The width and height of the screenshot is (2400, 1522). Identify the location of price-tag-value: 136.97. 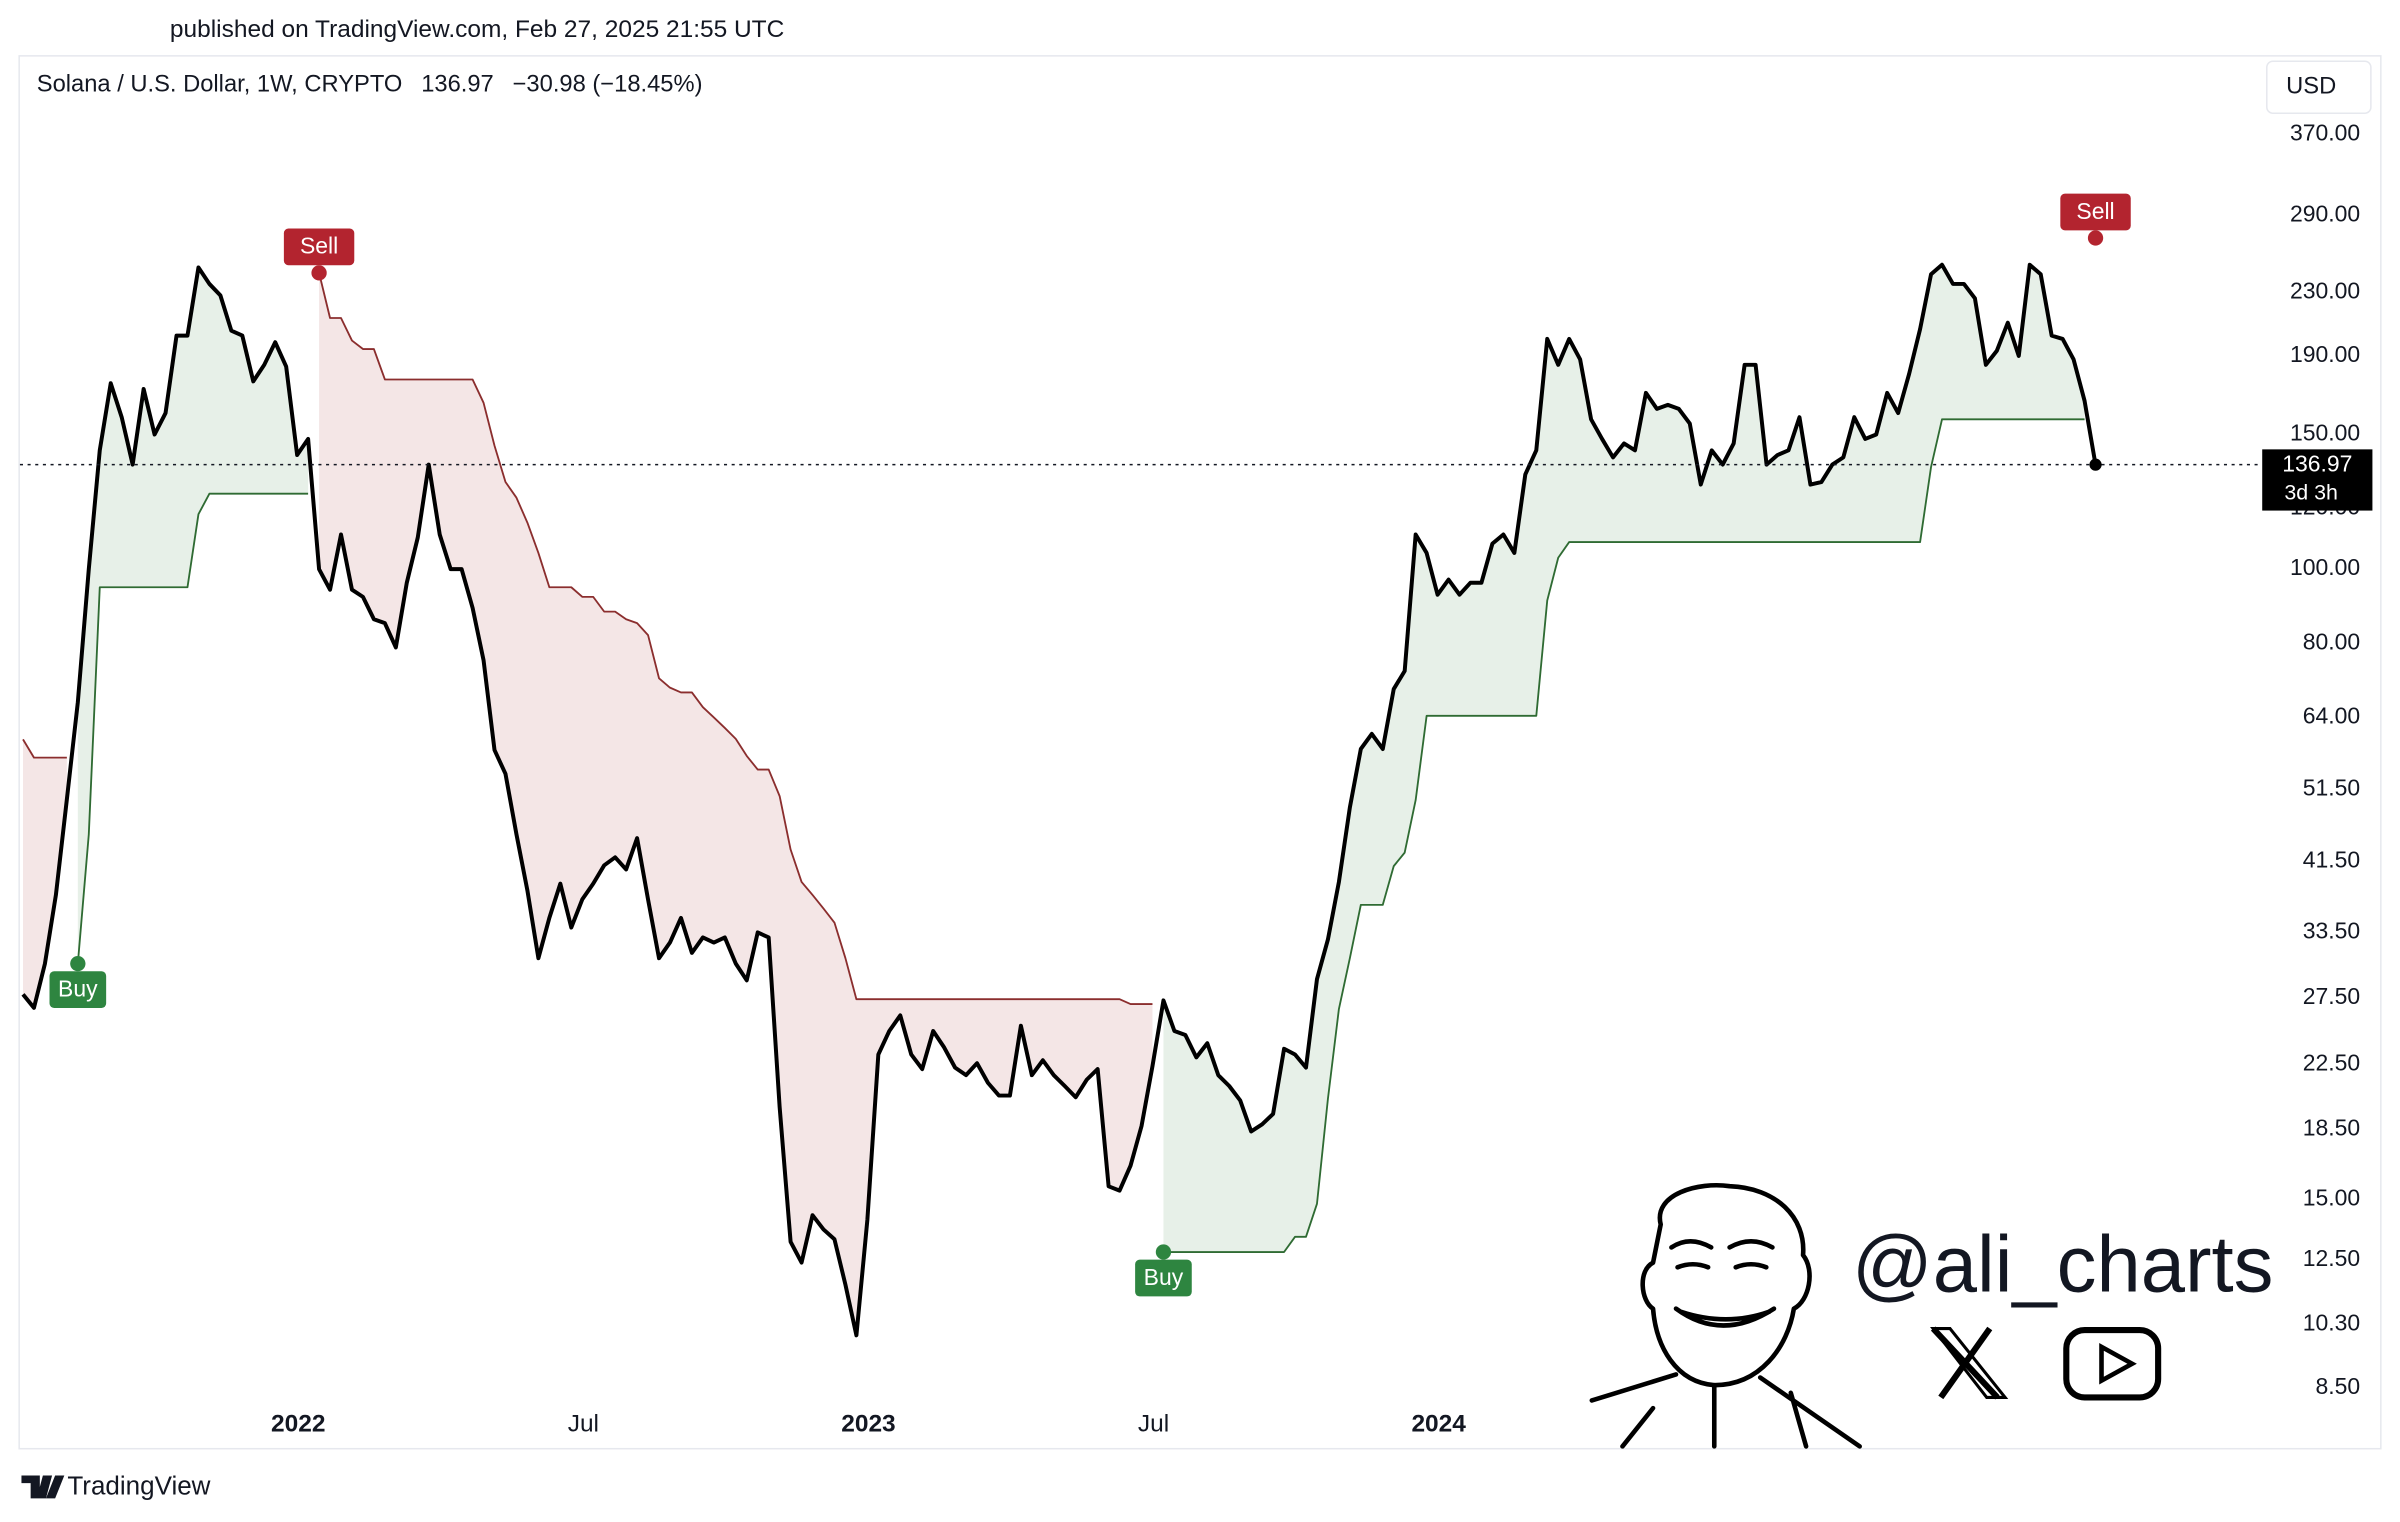
(2317, 463).